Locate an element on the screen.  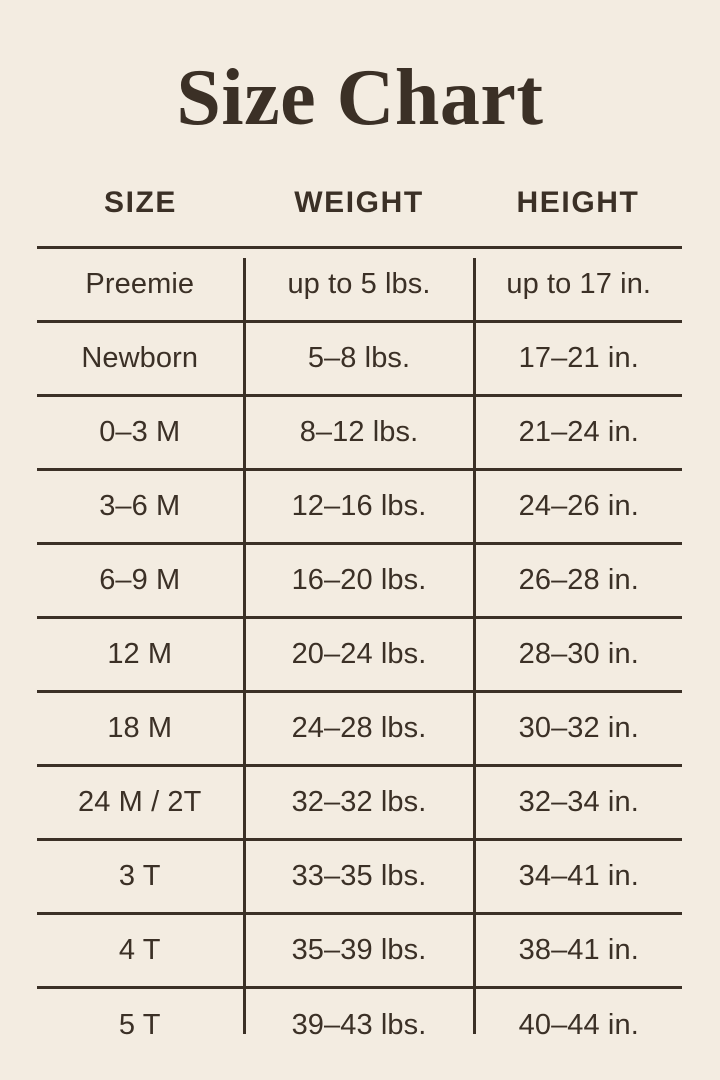
table-row: Newborn 5–8 lbs. 17–21 in. is located at coordinates (359, 358).